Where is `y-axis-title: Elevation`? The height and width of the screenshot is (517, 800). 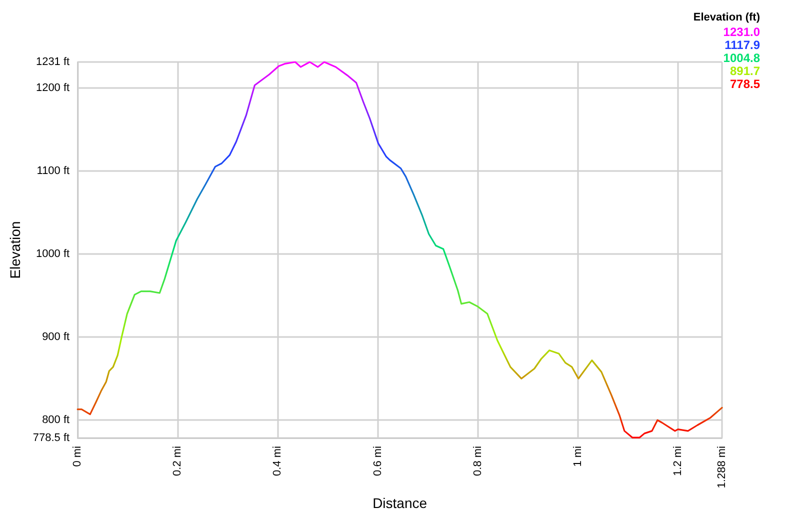
y-axis-title: Elevation is located at coordinates (15, 250).